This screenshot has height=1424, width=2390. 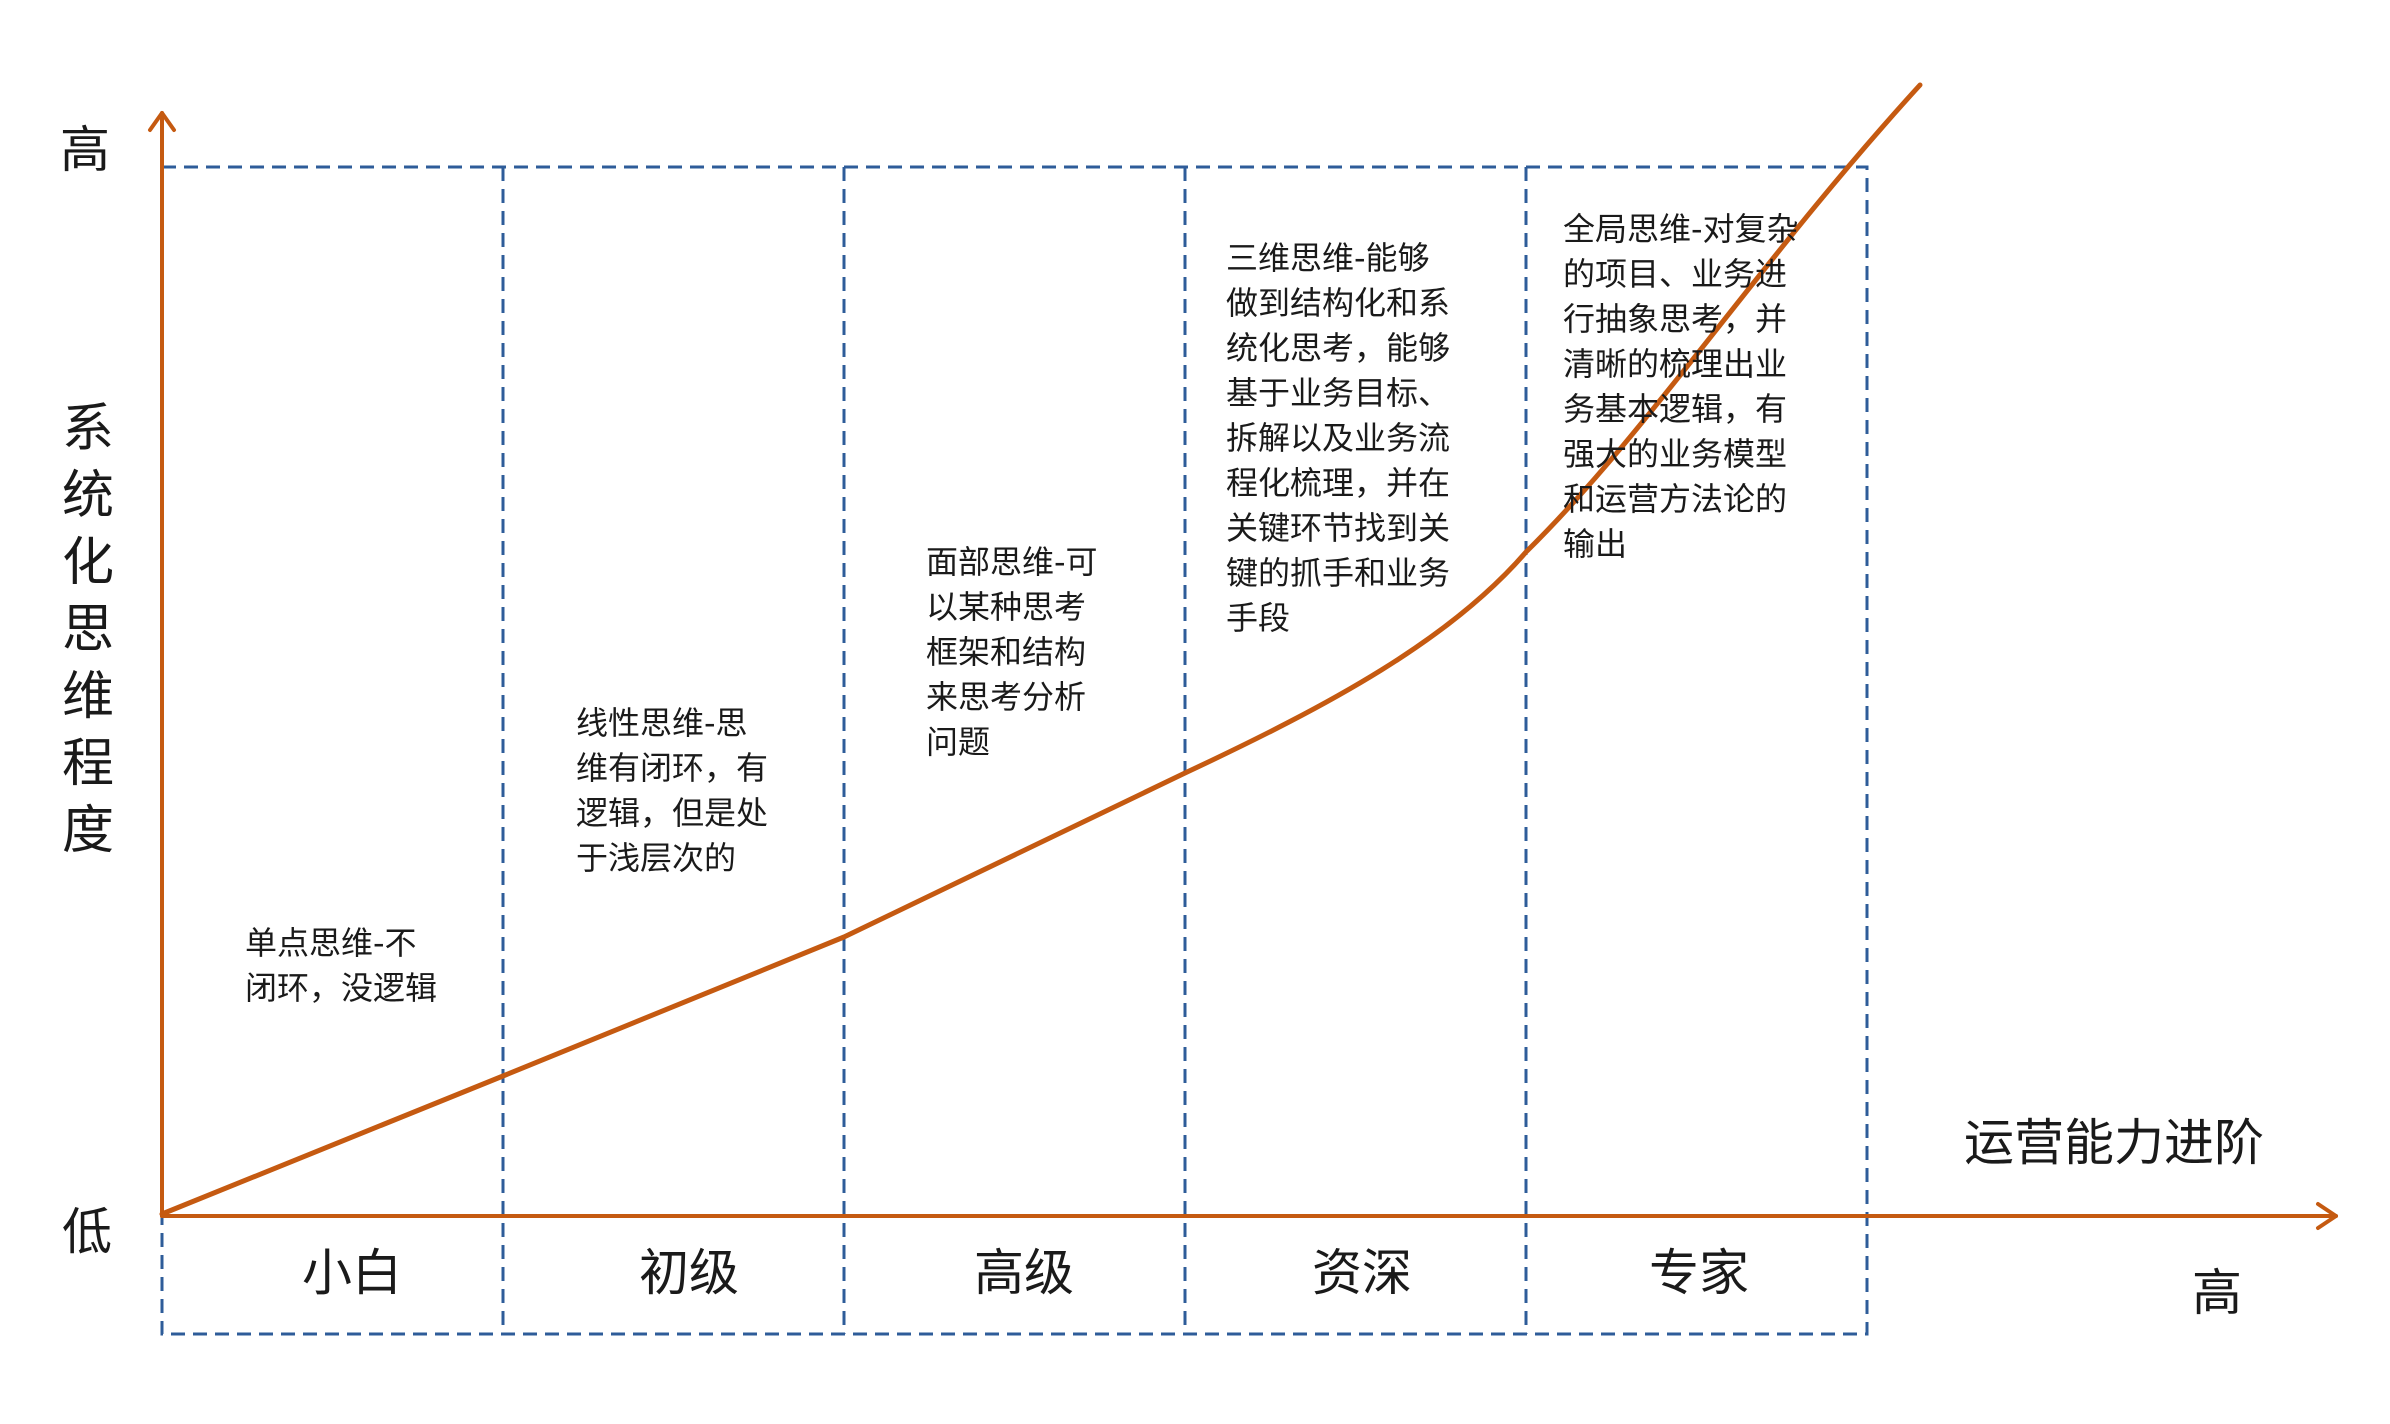 I want to click on y-axis-high-label: 高, so click(x=85, y=150).